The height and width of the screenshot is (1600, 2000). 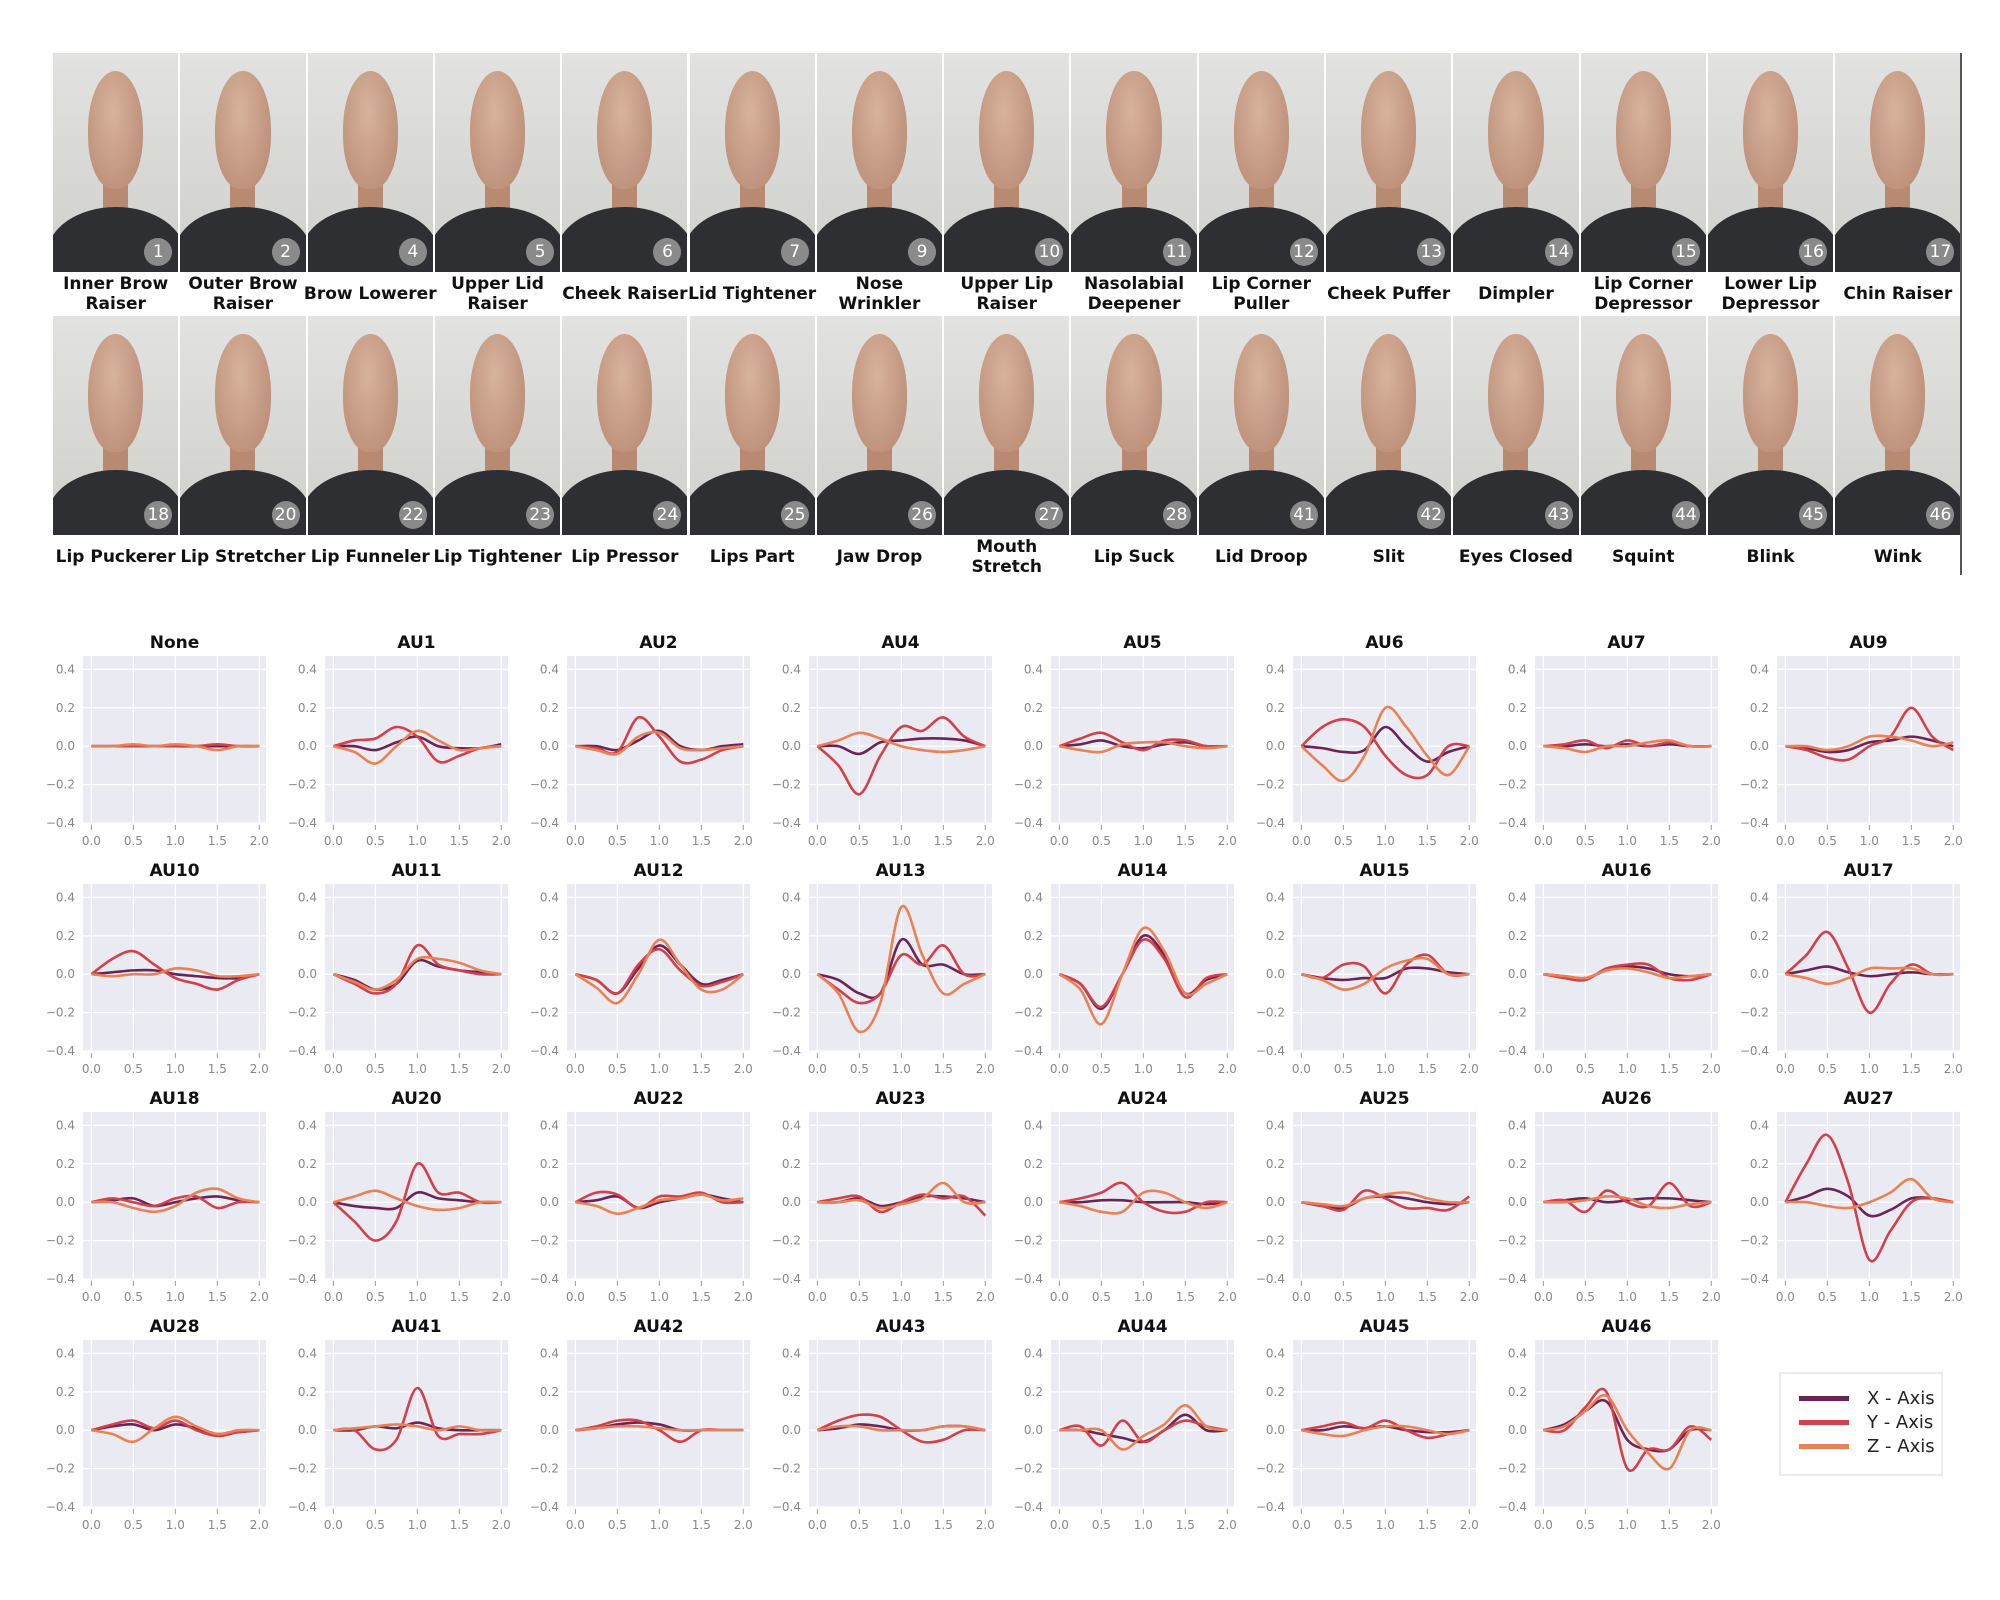 I want to click on face-photo: 18, so click(x=116, y=425).